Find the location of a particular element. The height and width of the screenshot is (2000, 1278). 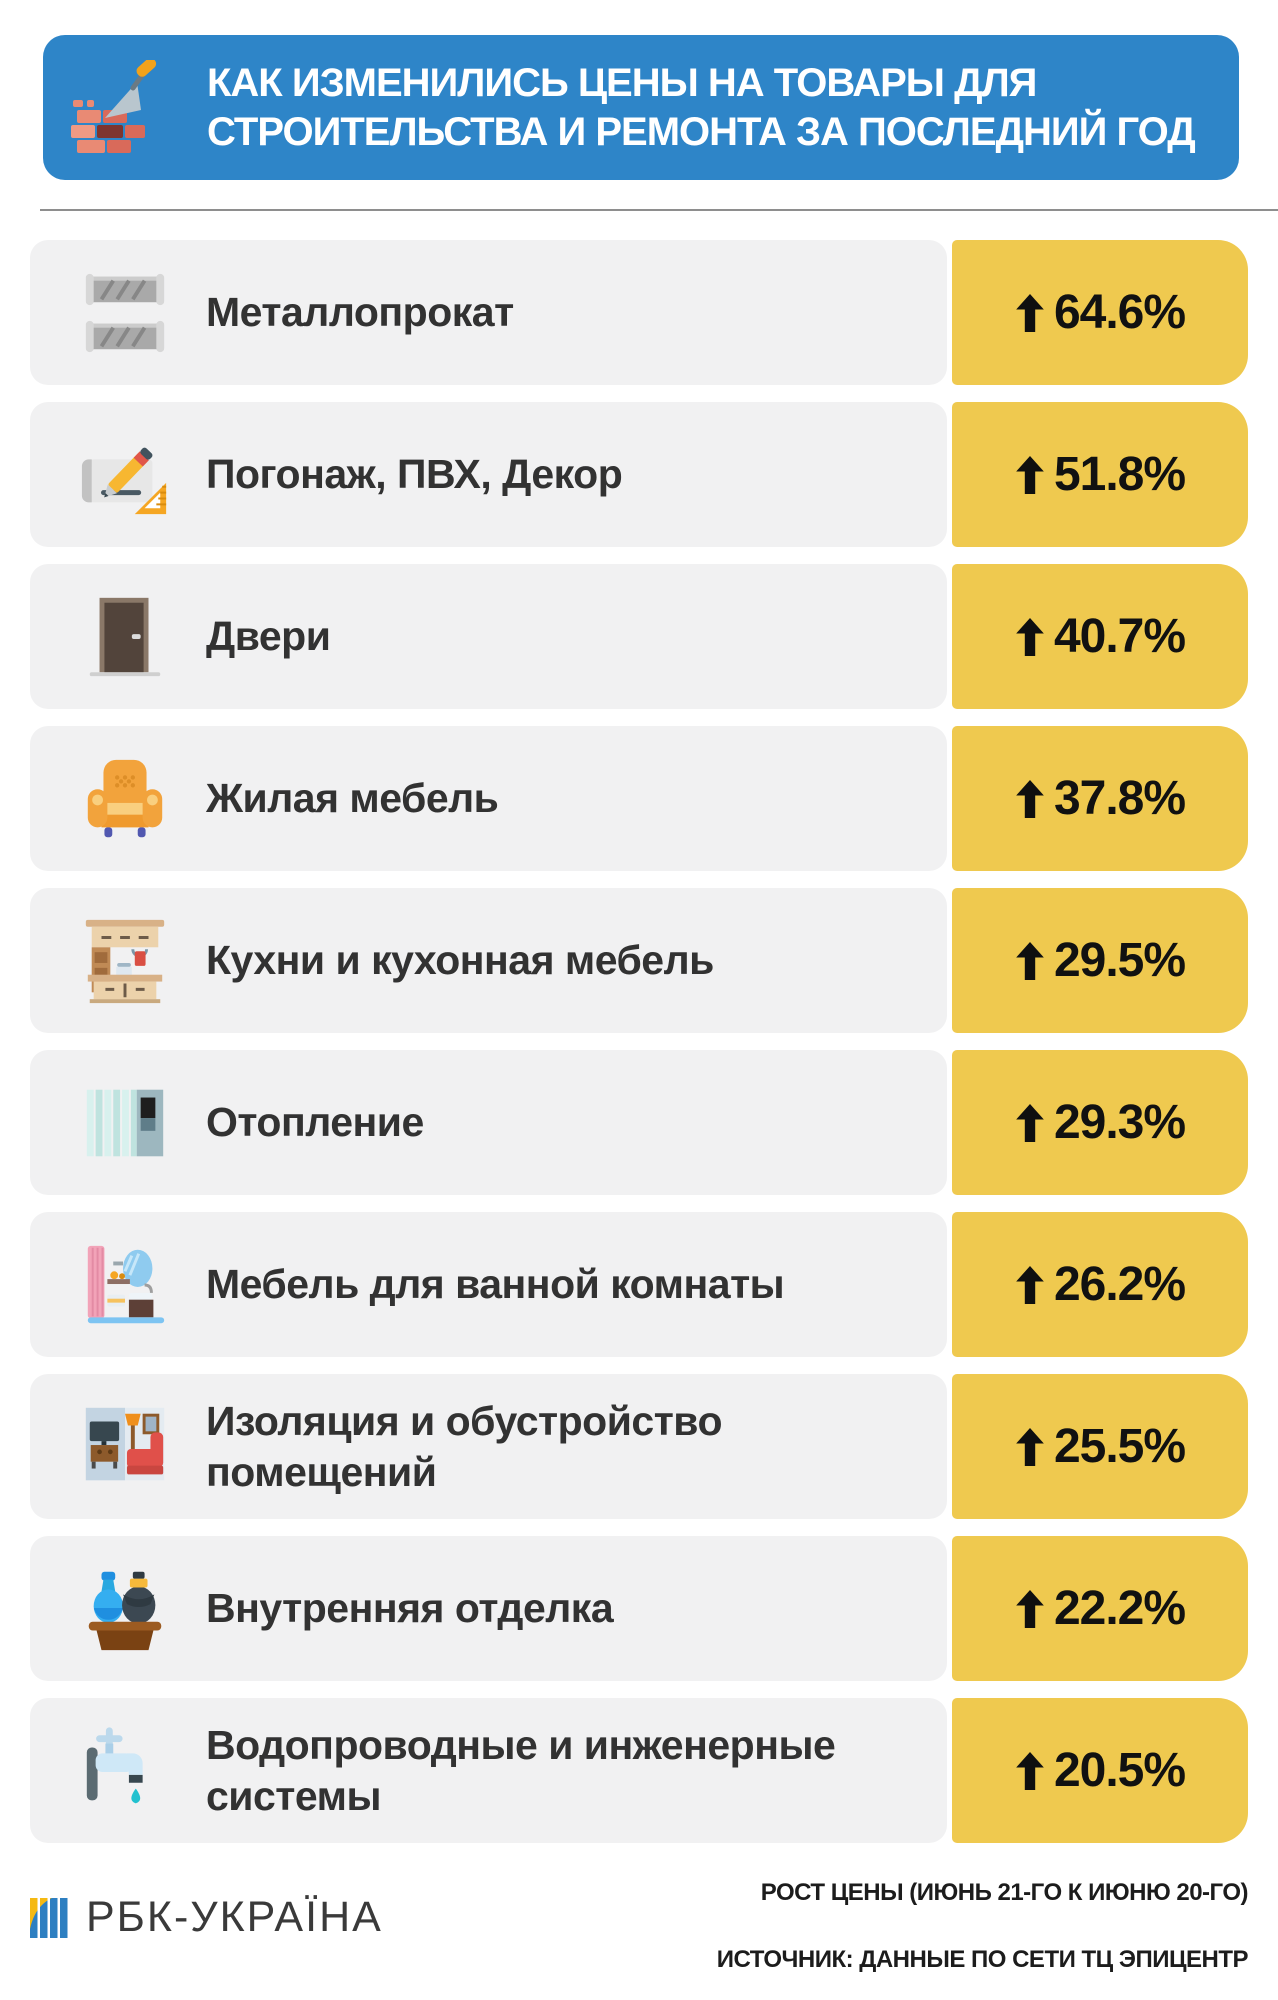

category-row: Внутренняя отделка 22.2% is located at coordinates (639, 1608).